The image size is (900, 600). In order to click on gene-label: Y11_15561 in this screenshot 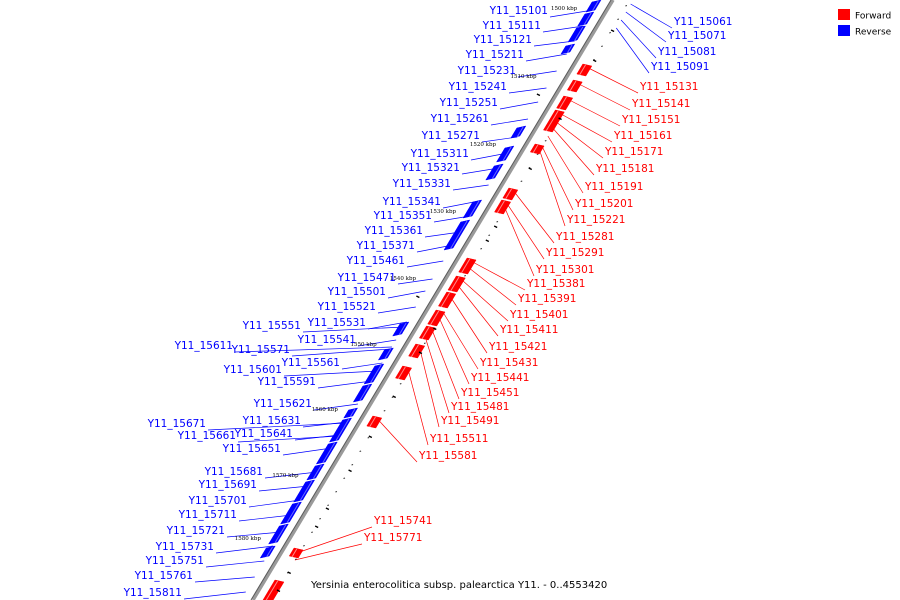, I will do `click(310, 363)`.